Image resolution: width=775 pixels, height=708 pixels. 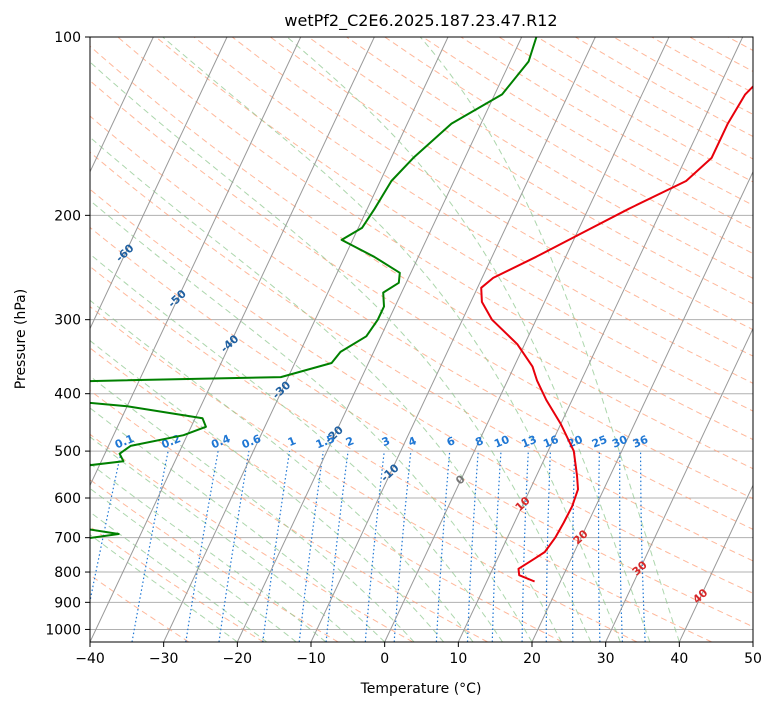 I want to click on x-tick-label: 10, so click(x=458, y=659).